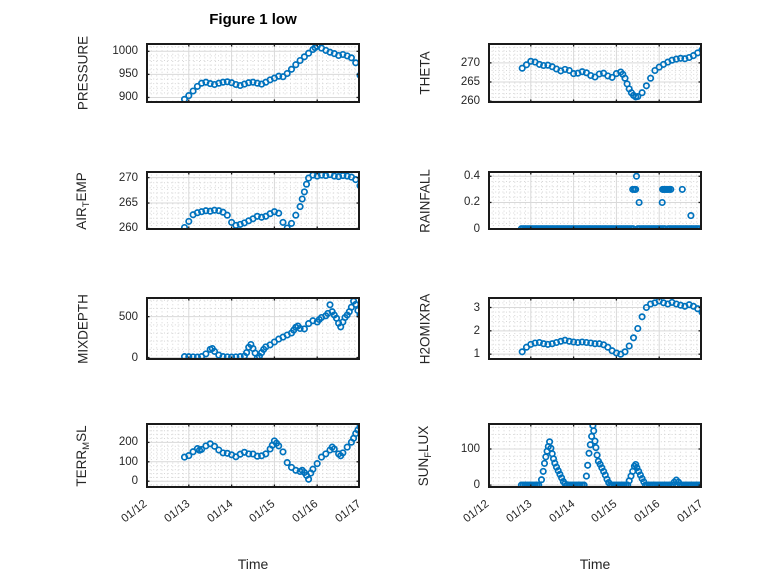 This screenshot has width=778, height=583. I want to click on subplot-sun-flux, so click(595, 455).